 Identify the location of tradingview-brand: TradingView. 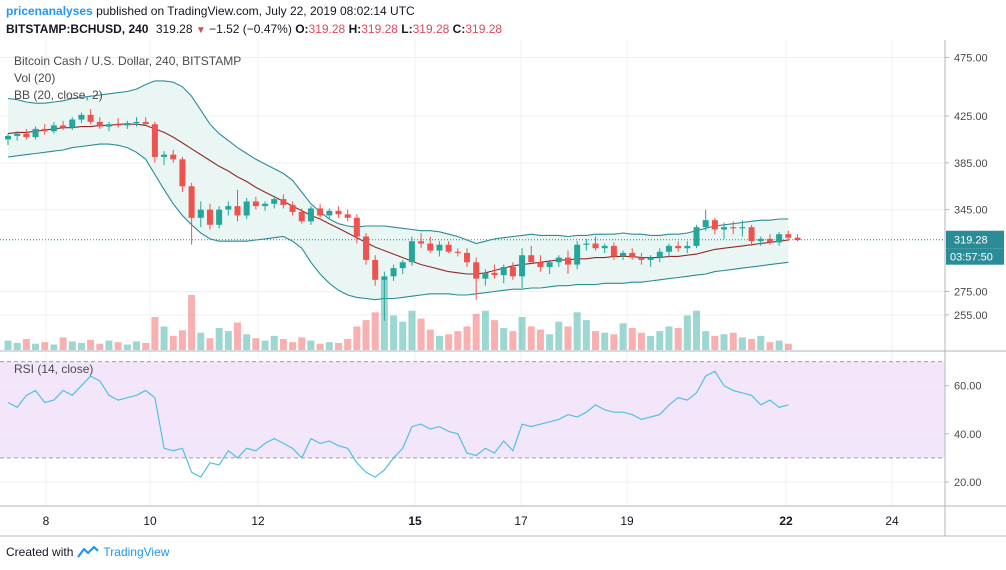
(136, 552).